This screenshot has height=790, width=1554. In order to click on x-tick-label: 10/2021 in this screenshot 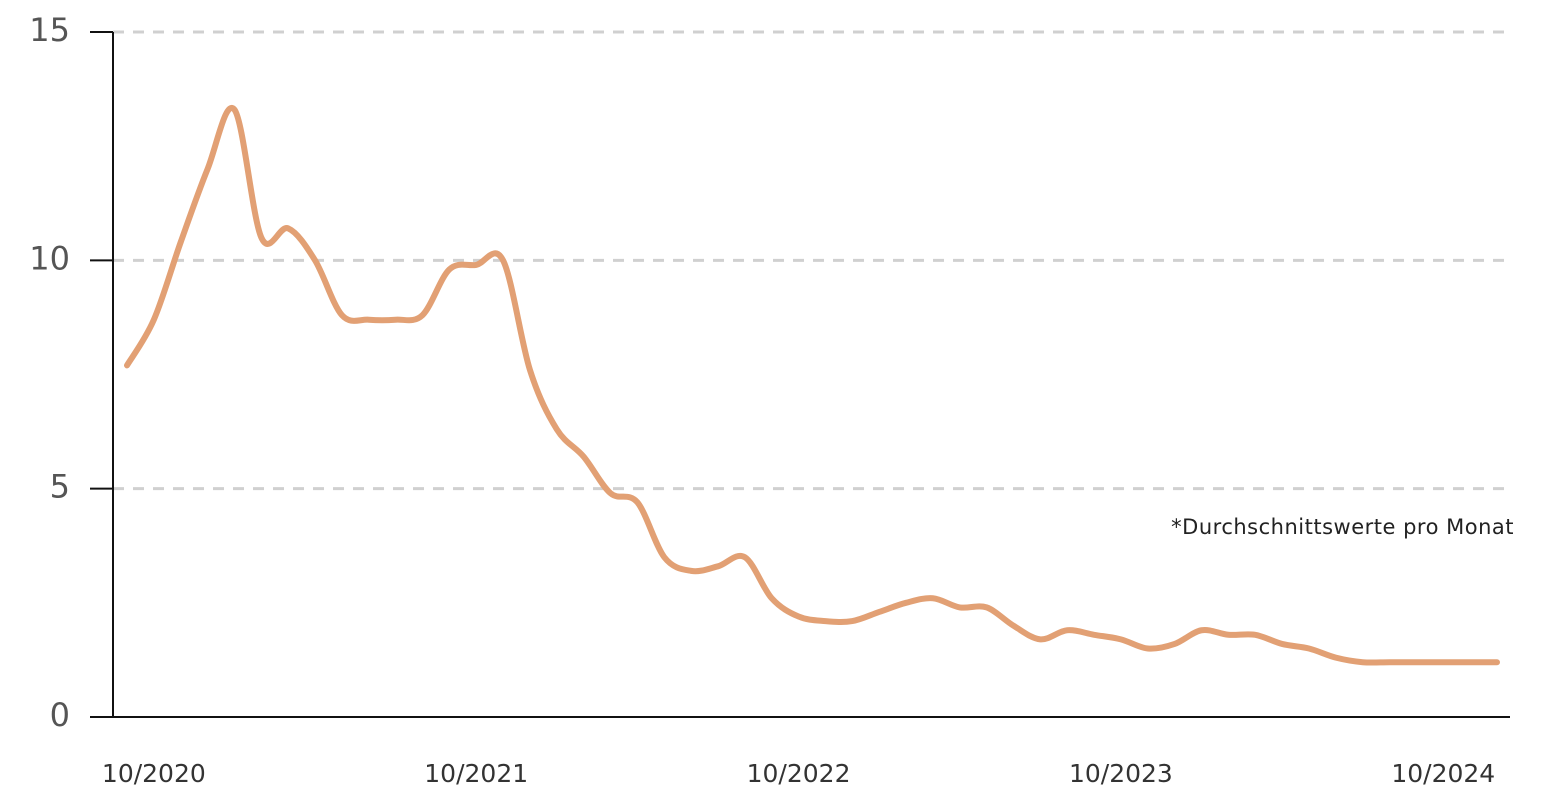, I will do `click(476, 773)`.